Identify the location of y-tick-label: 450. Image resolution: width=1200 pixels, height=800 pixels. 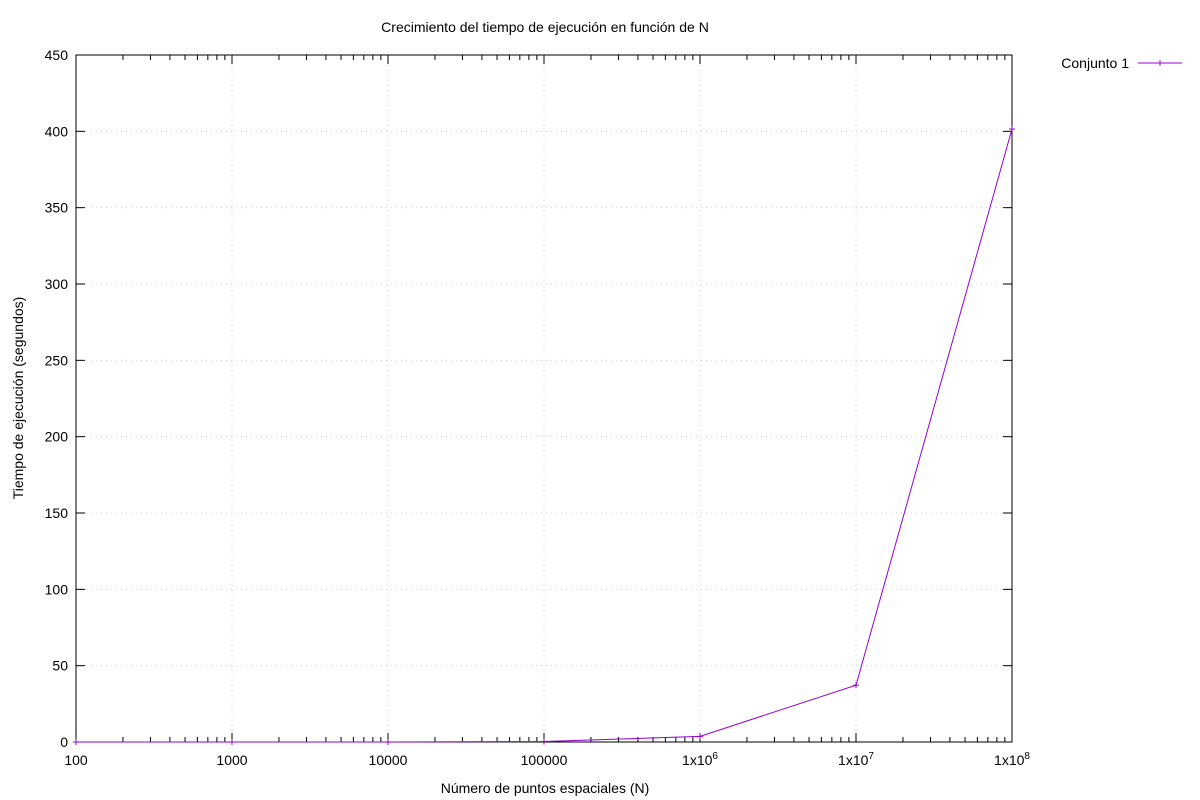
(57, 55).